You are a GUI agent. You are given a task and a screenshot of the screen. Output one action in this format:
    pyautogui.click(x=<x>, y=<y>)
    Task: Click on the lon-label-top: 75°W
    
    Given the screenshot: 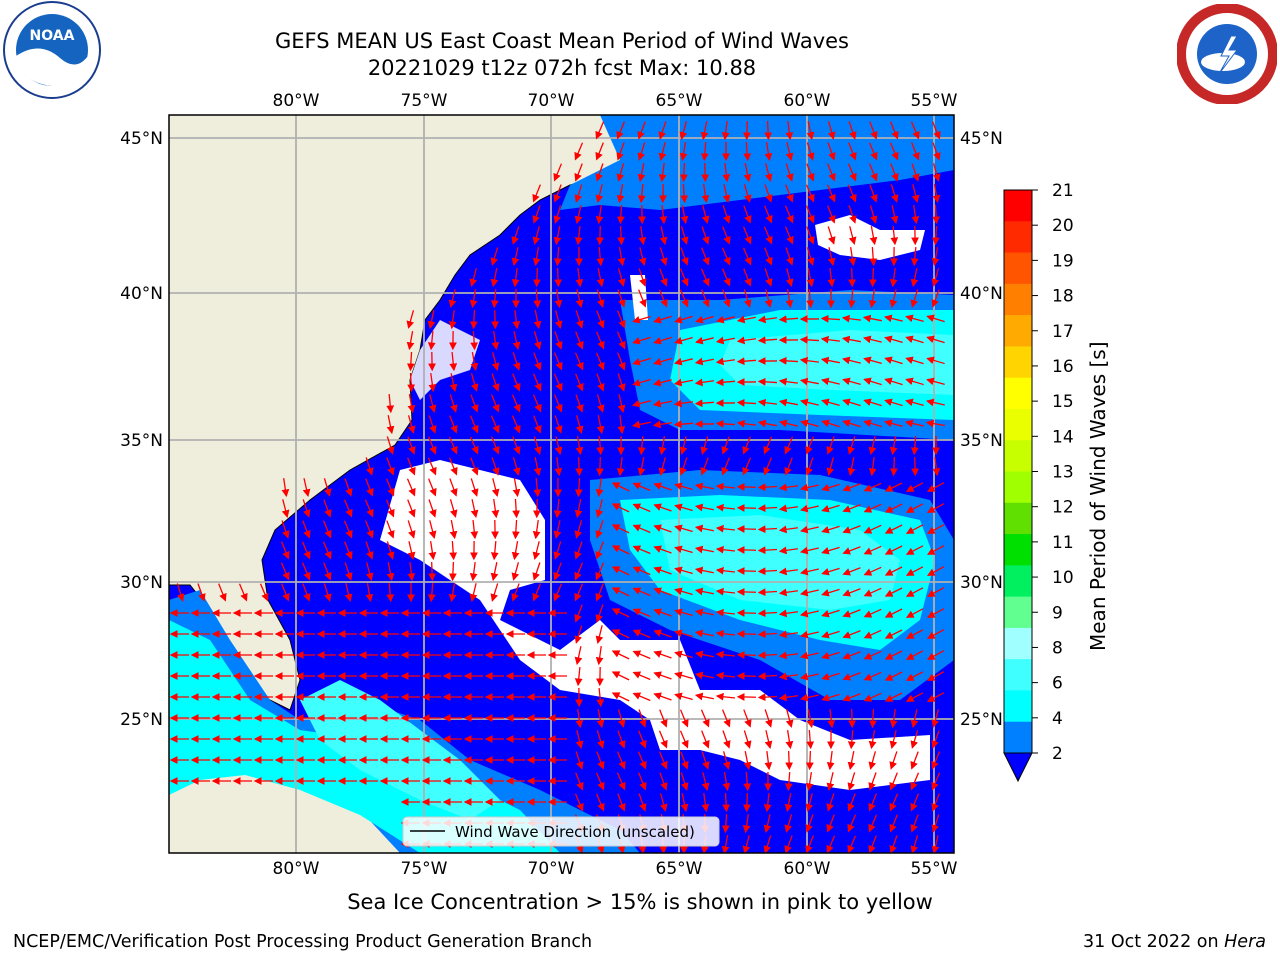 What is the action you would take?
    pyautogui.click(x=424, y=101)
    